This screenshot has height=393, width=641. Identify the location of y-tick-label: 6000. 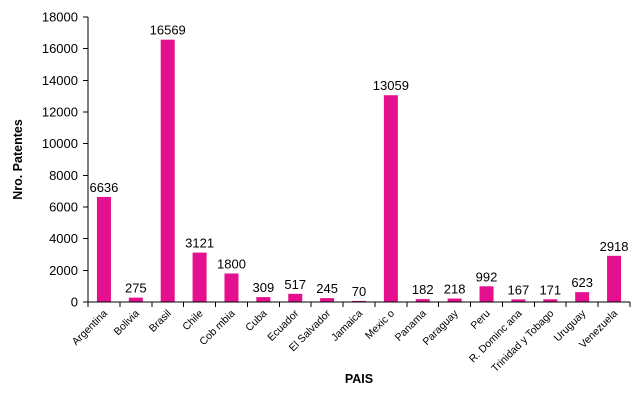
(63, 207).